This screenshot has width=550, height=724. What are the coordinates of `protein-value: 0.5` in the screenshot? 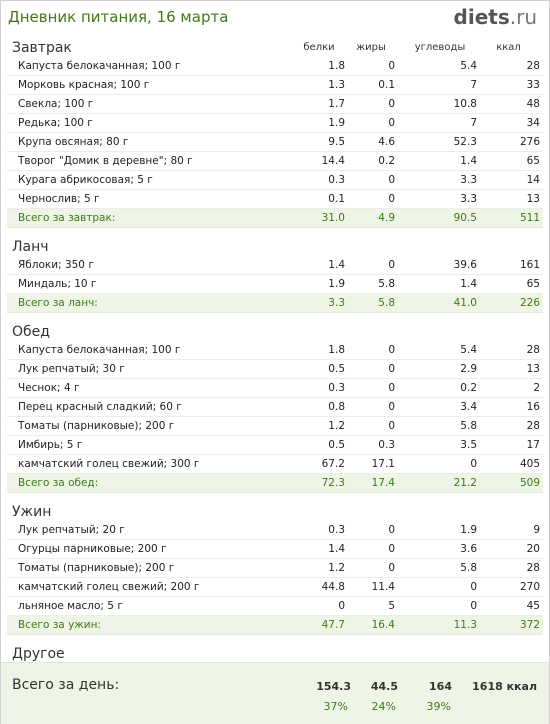 It's located at (336, 369).